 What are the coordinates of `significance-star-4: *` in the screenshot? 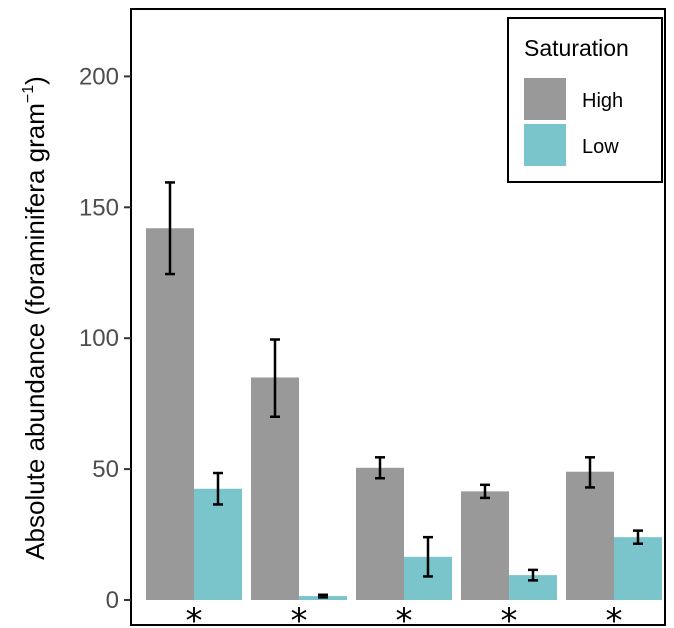 It's located at (509, 614).